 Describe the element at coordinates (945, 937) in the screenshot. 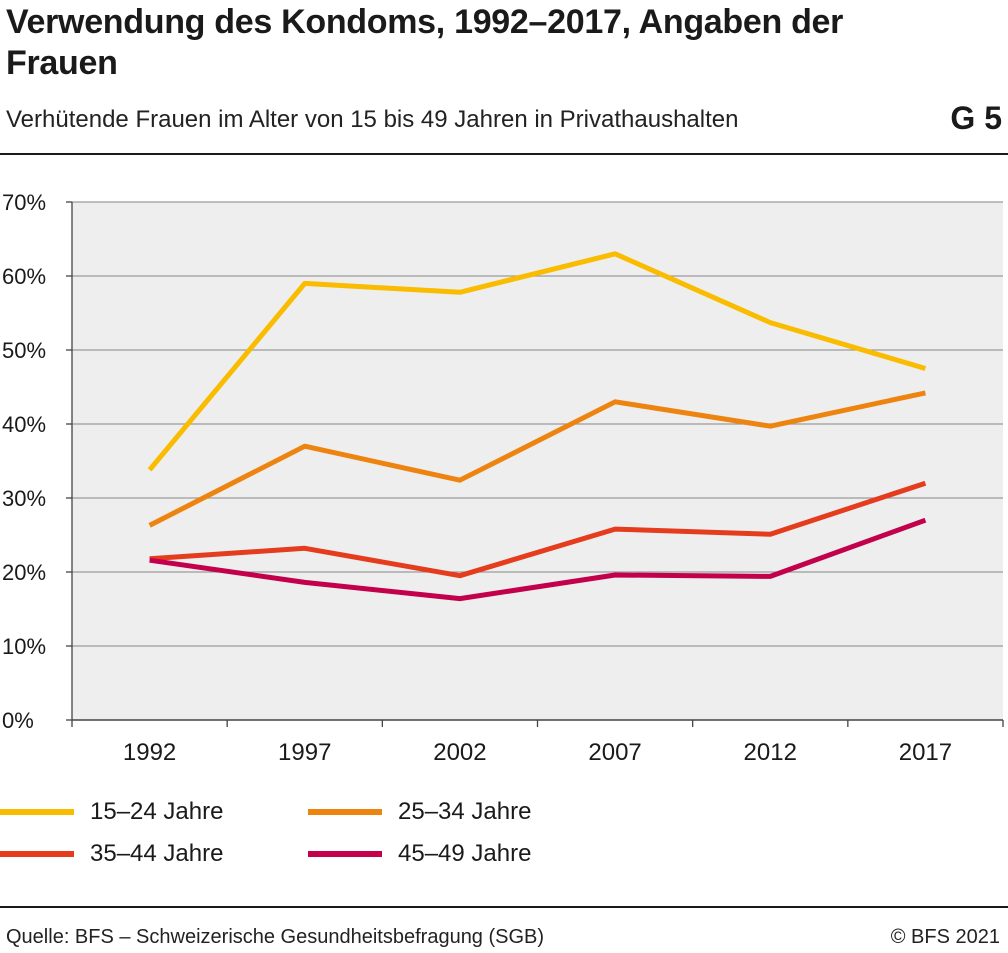

I see `copyright-note: © BFS 2021` at that location.